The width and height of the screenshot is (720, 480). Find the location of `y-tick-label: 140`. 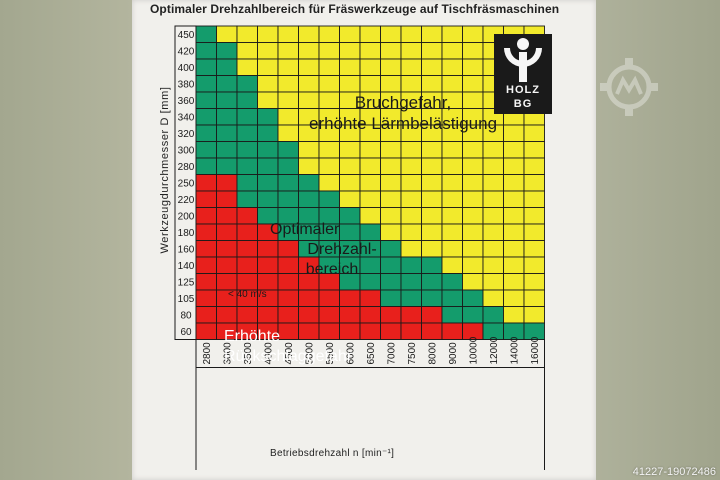

y-tick-label: 140 is located at coordinates (186, 266).